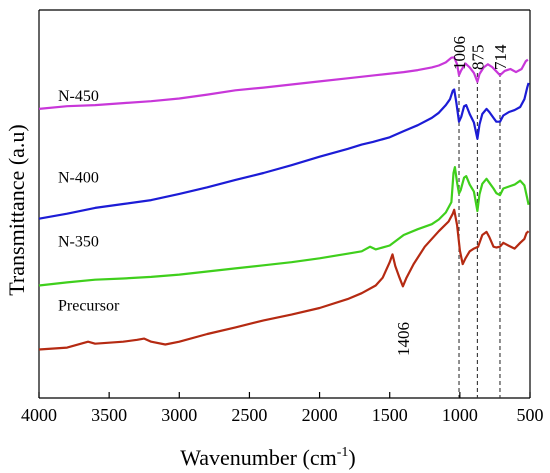 Image resolution: width=550 pixels, height=473 pixels. What do you see at coordinates (530, 415) in the screenshot?
I see `x-tick-label: 500` at bounding box center [530, 415].